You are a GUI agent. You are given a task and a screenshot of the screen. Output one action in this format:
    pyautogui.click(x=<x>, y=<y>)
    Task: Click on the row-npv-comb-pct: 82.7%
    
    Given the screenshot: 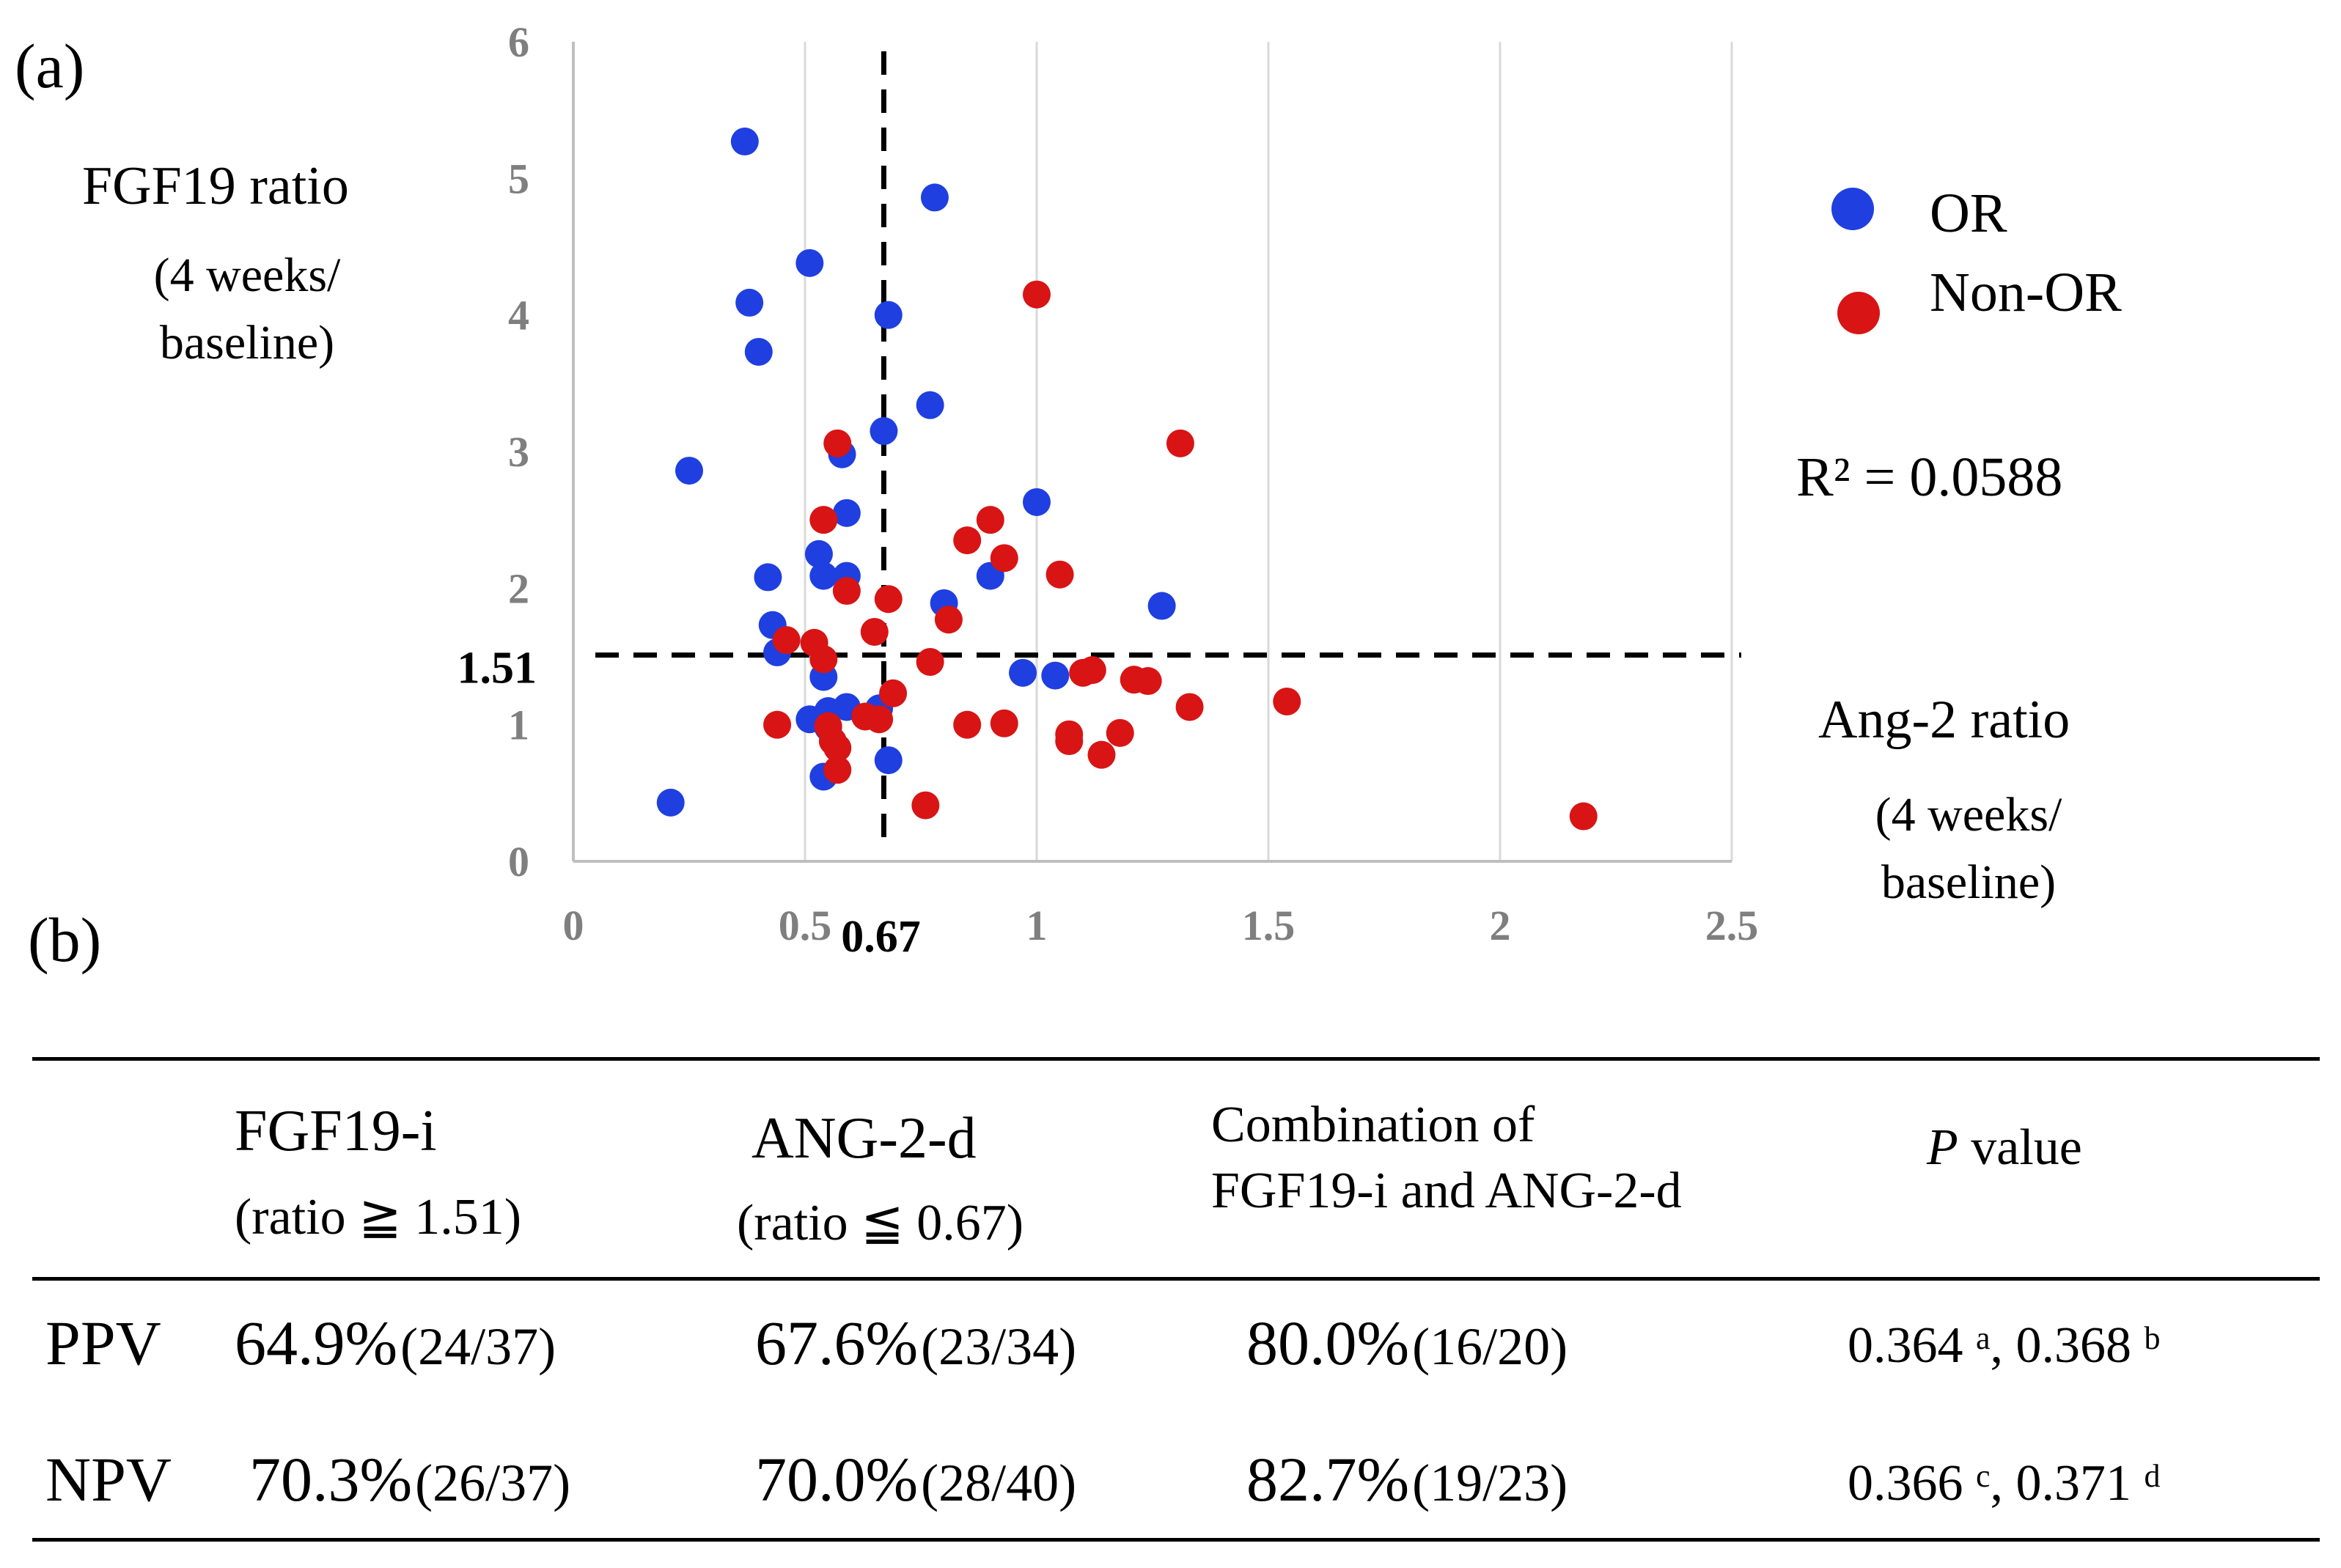 What is the action you would take?
    pyautogui.click(x=1328, y=1479)
    